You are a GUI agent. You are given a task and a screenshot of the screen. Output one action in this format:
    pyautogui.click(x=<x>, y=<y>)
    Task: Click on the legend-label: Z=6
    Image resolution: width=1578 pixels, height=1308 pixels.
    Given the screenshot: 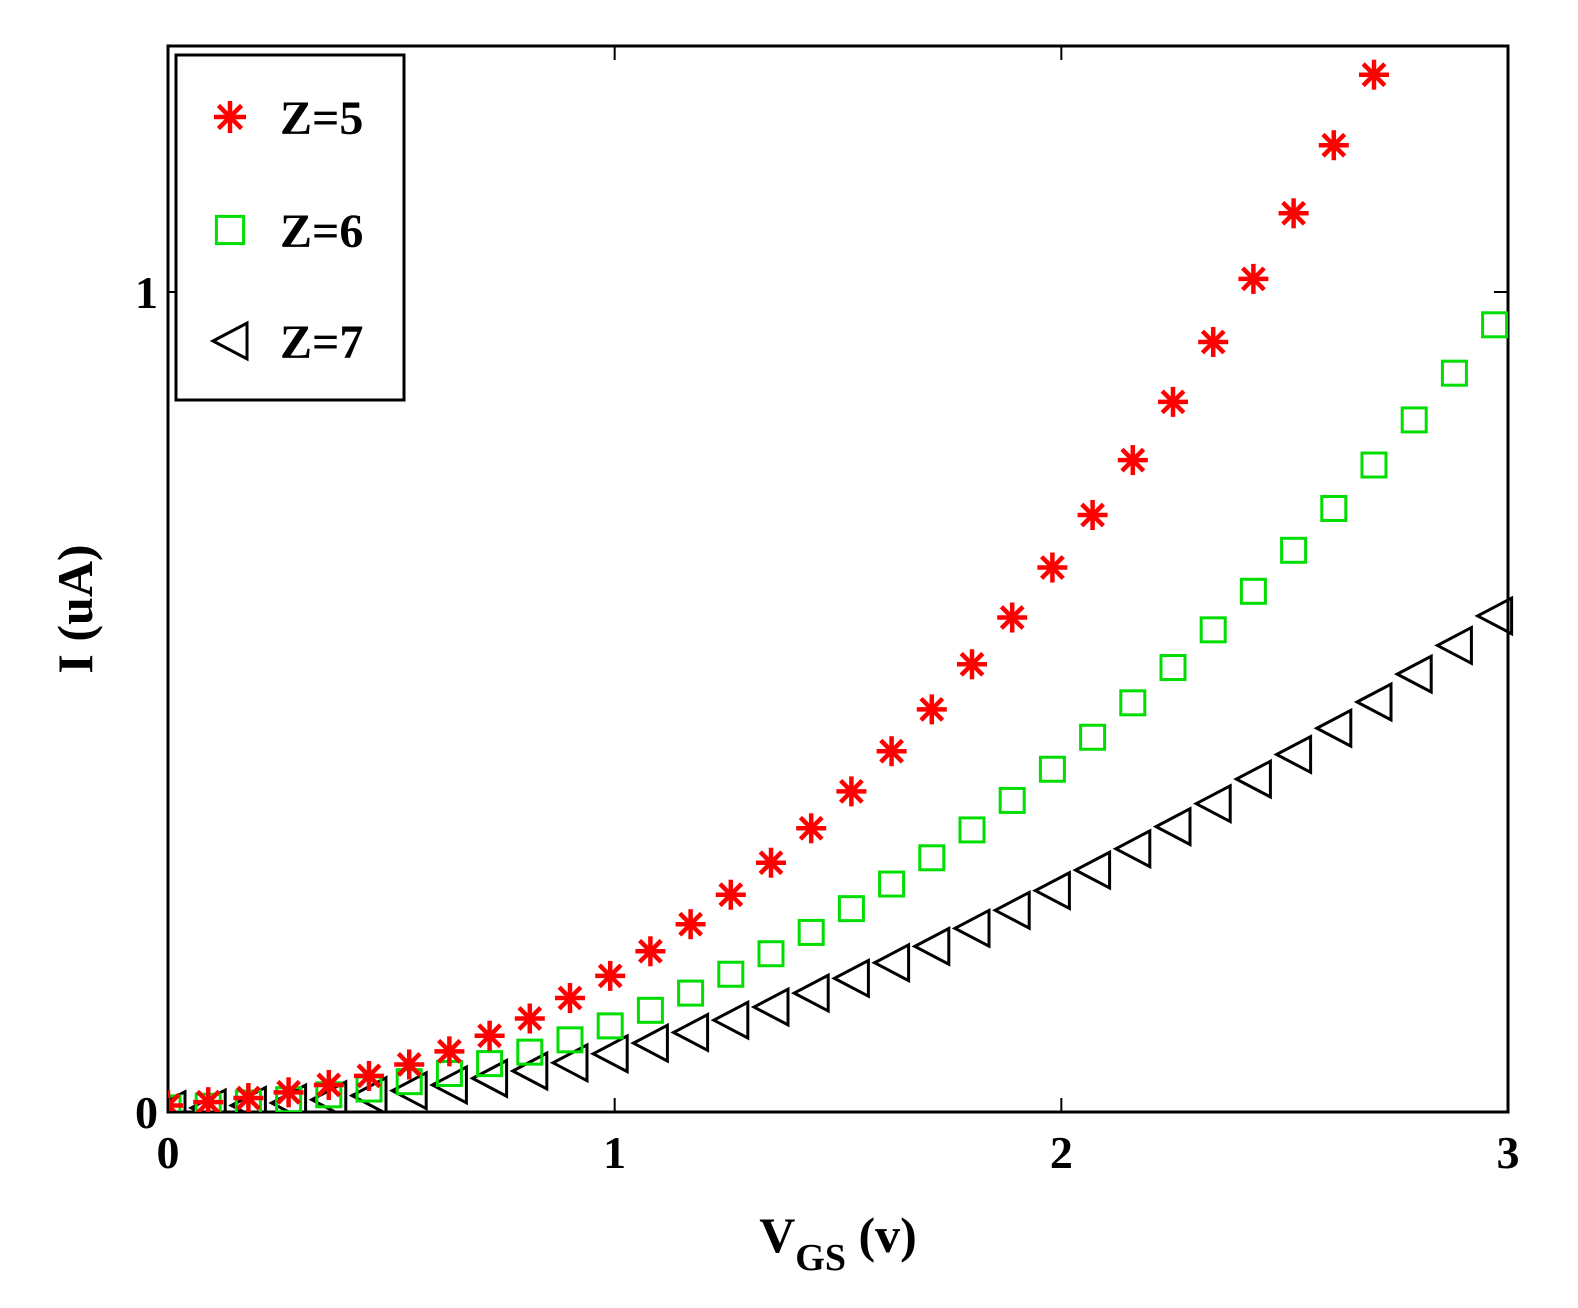 What is the action you would take?
    pyautogui.click(x=321, y=231)
    